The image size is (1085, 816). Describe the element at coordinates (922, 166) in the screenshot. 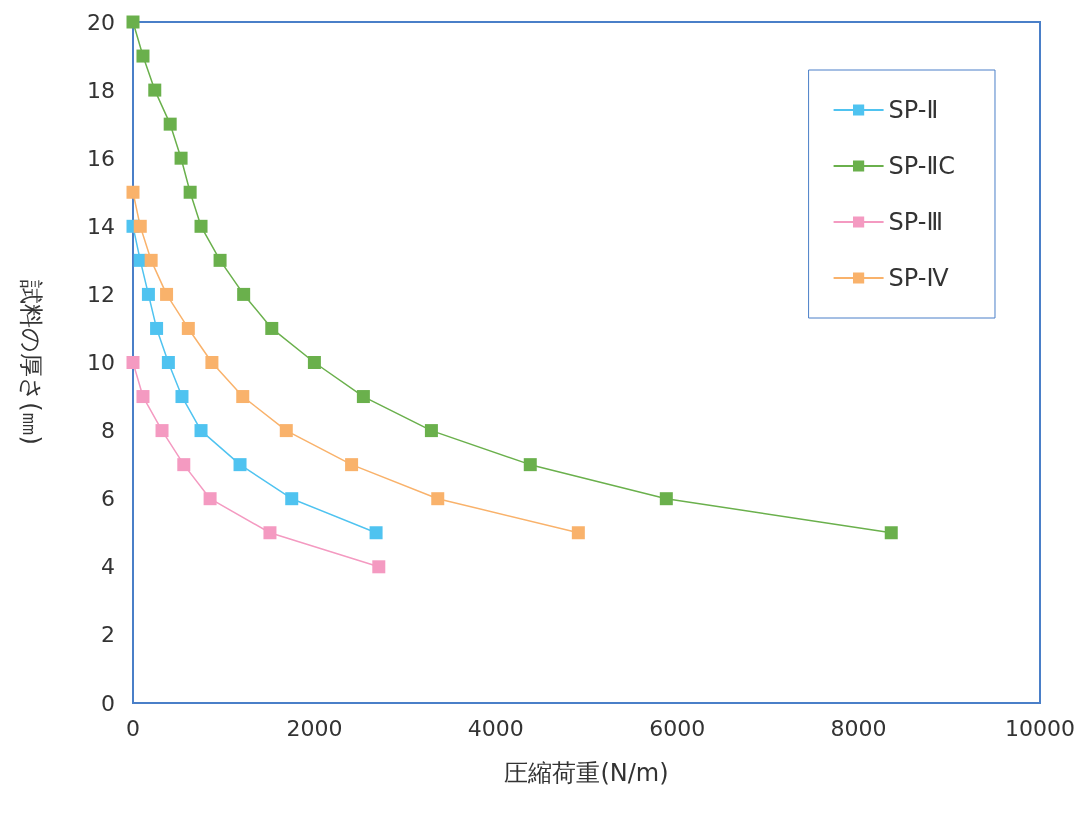

I see `legend-label: SP-ⅡC` at that location.